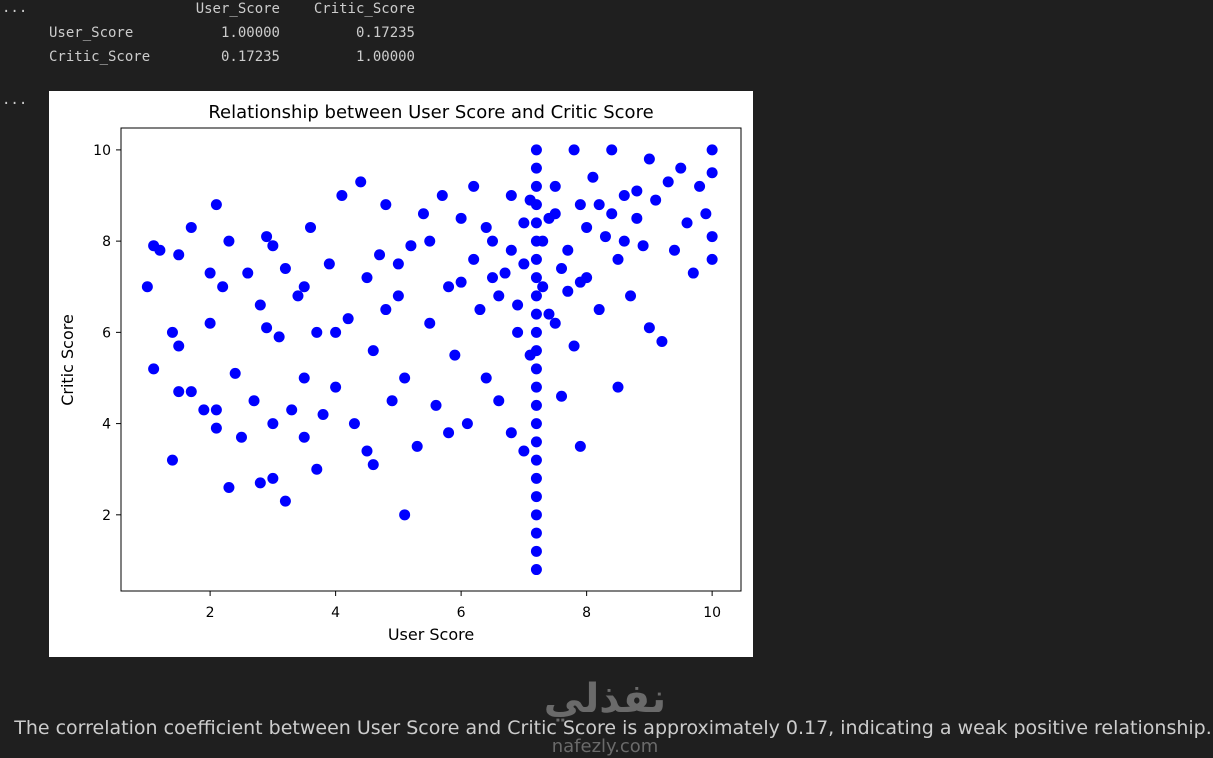 The height and width of the screenshot is (758, 1213). I want to click on cell: 0.17235, so click(250, 57).